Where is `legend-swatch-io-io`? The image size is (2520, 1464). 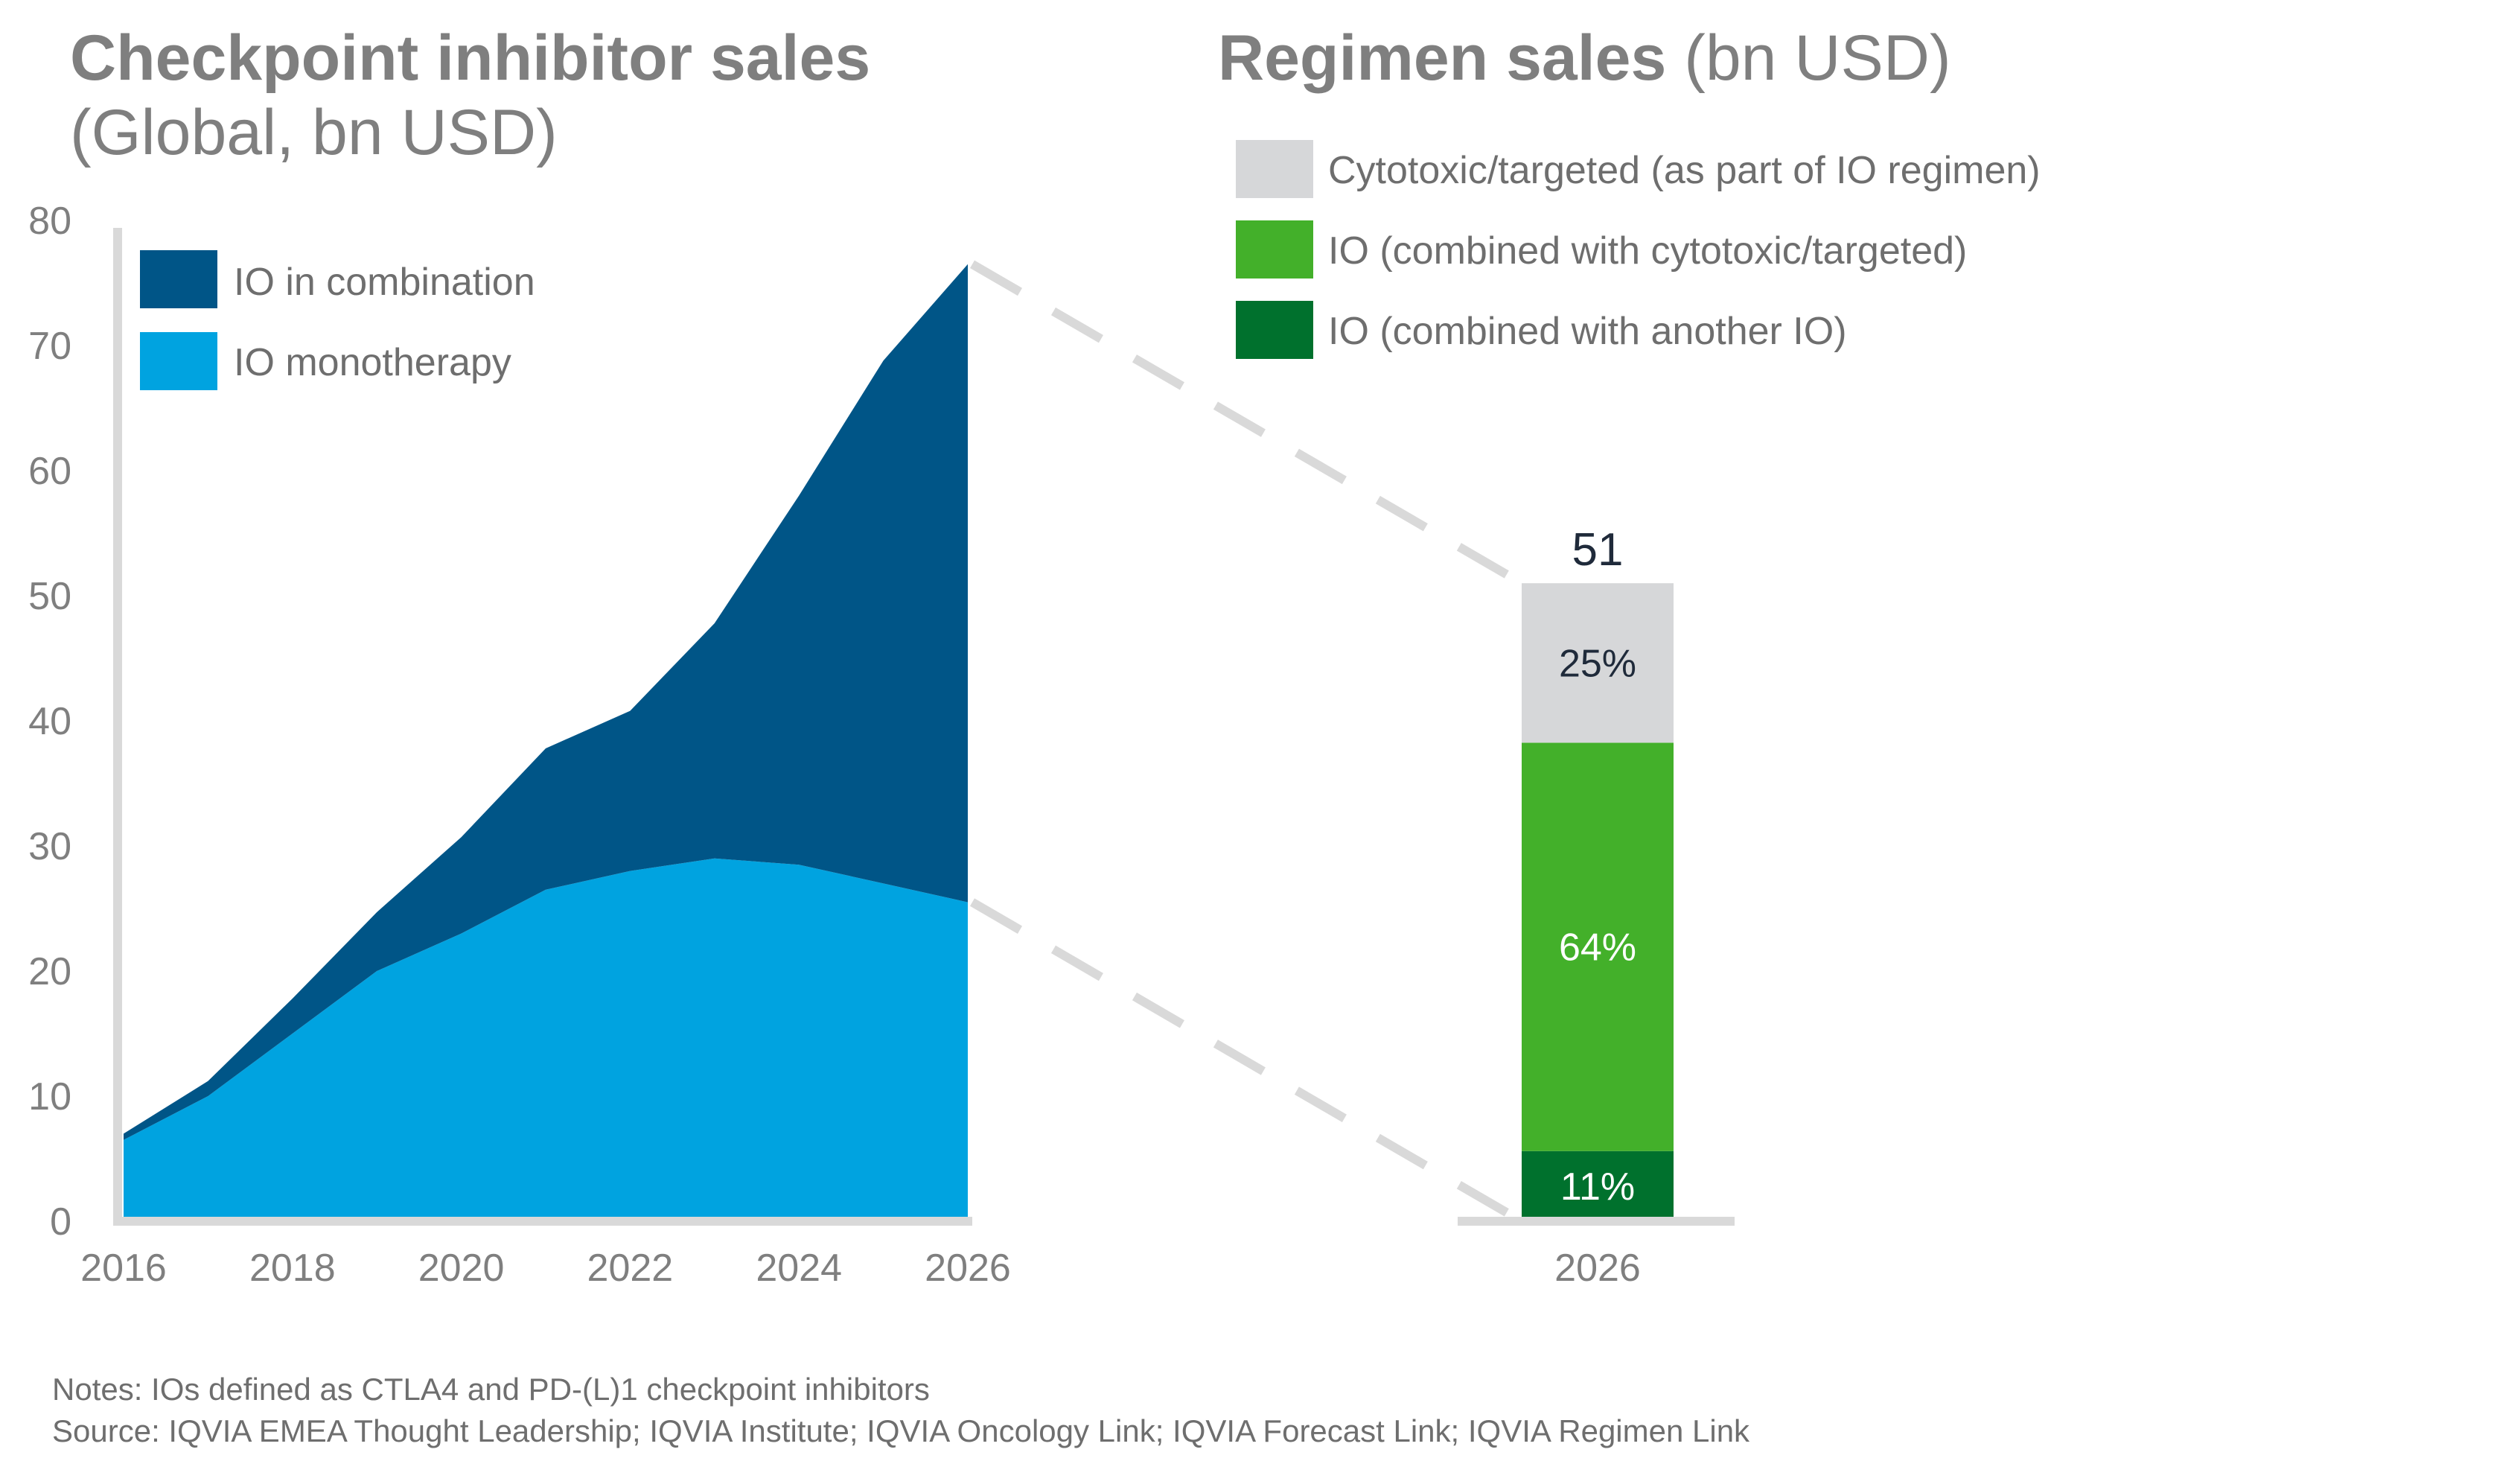 legend-swatch-io-io is located at coordinates (1274, 330).